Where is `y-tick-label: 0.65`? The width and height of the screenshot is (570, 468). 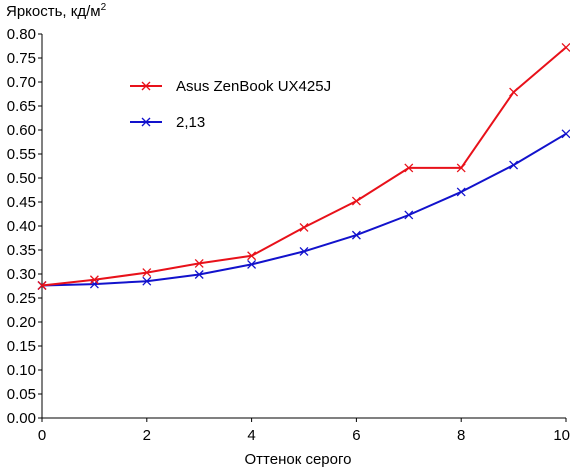
y-tick-label: 0.65 is located at coordinates (21, 106).